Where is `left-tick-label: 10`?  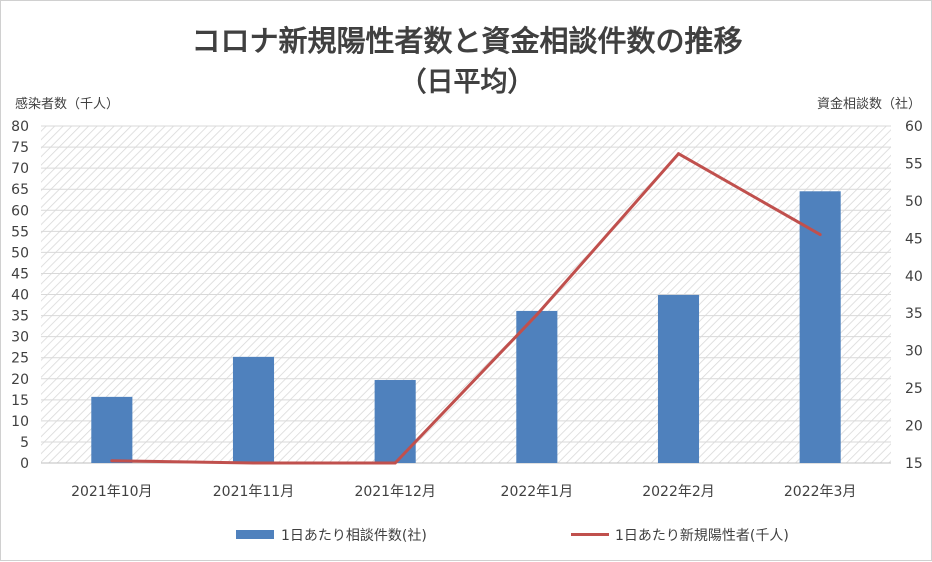
left-tick-label: 10 is located at coordinates (20, 422).